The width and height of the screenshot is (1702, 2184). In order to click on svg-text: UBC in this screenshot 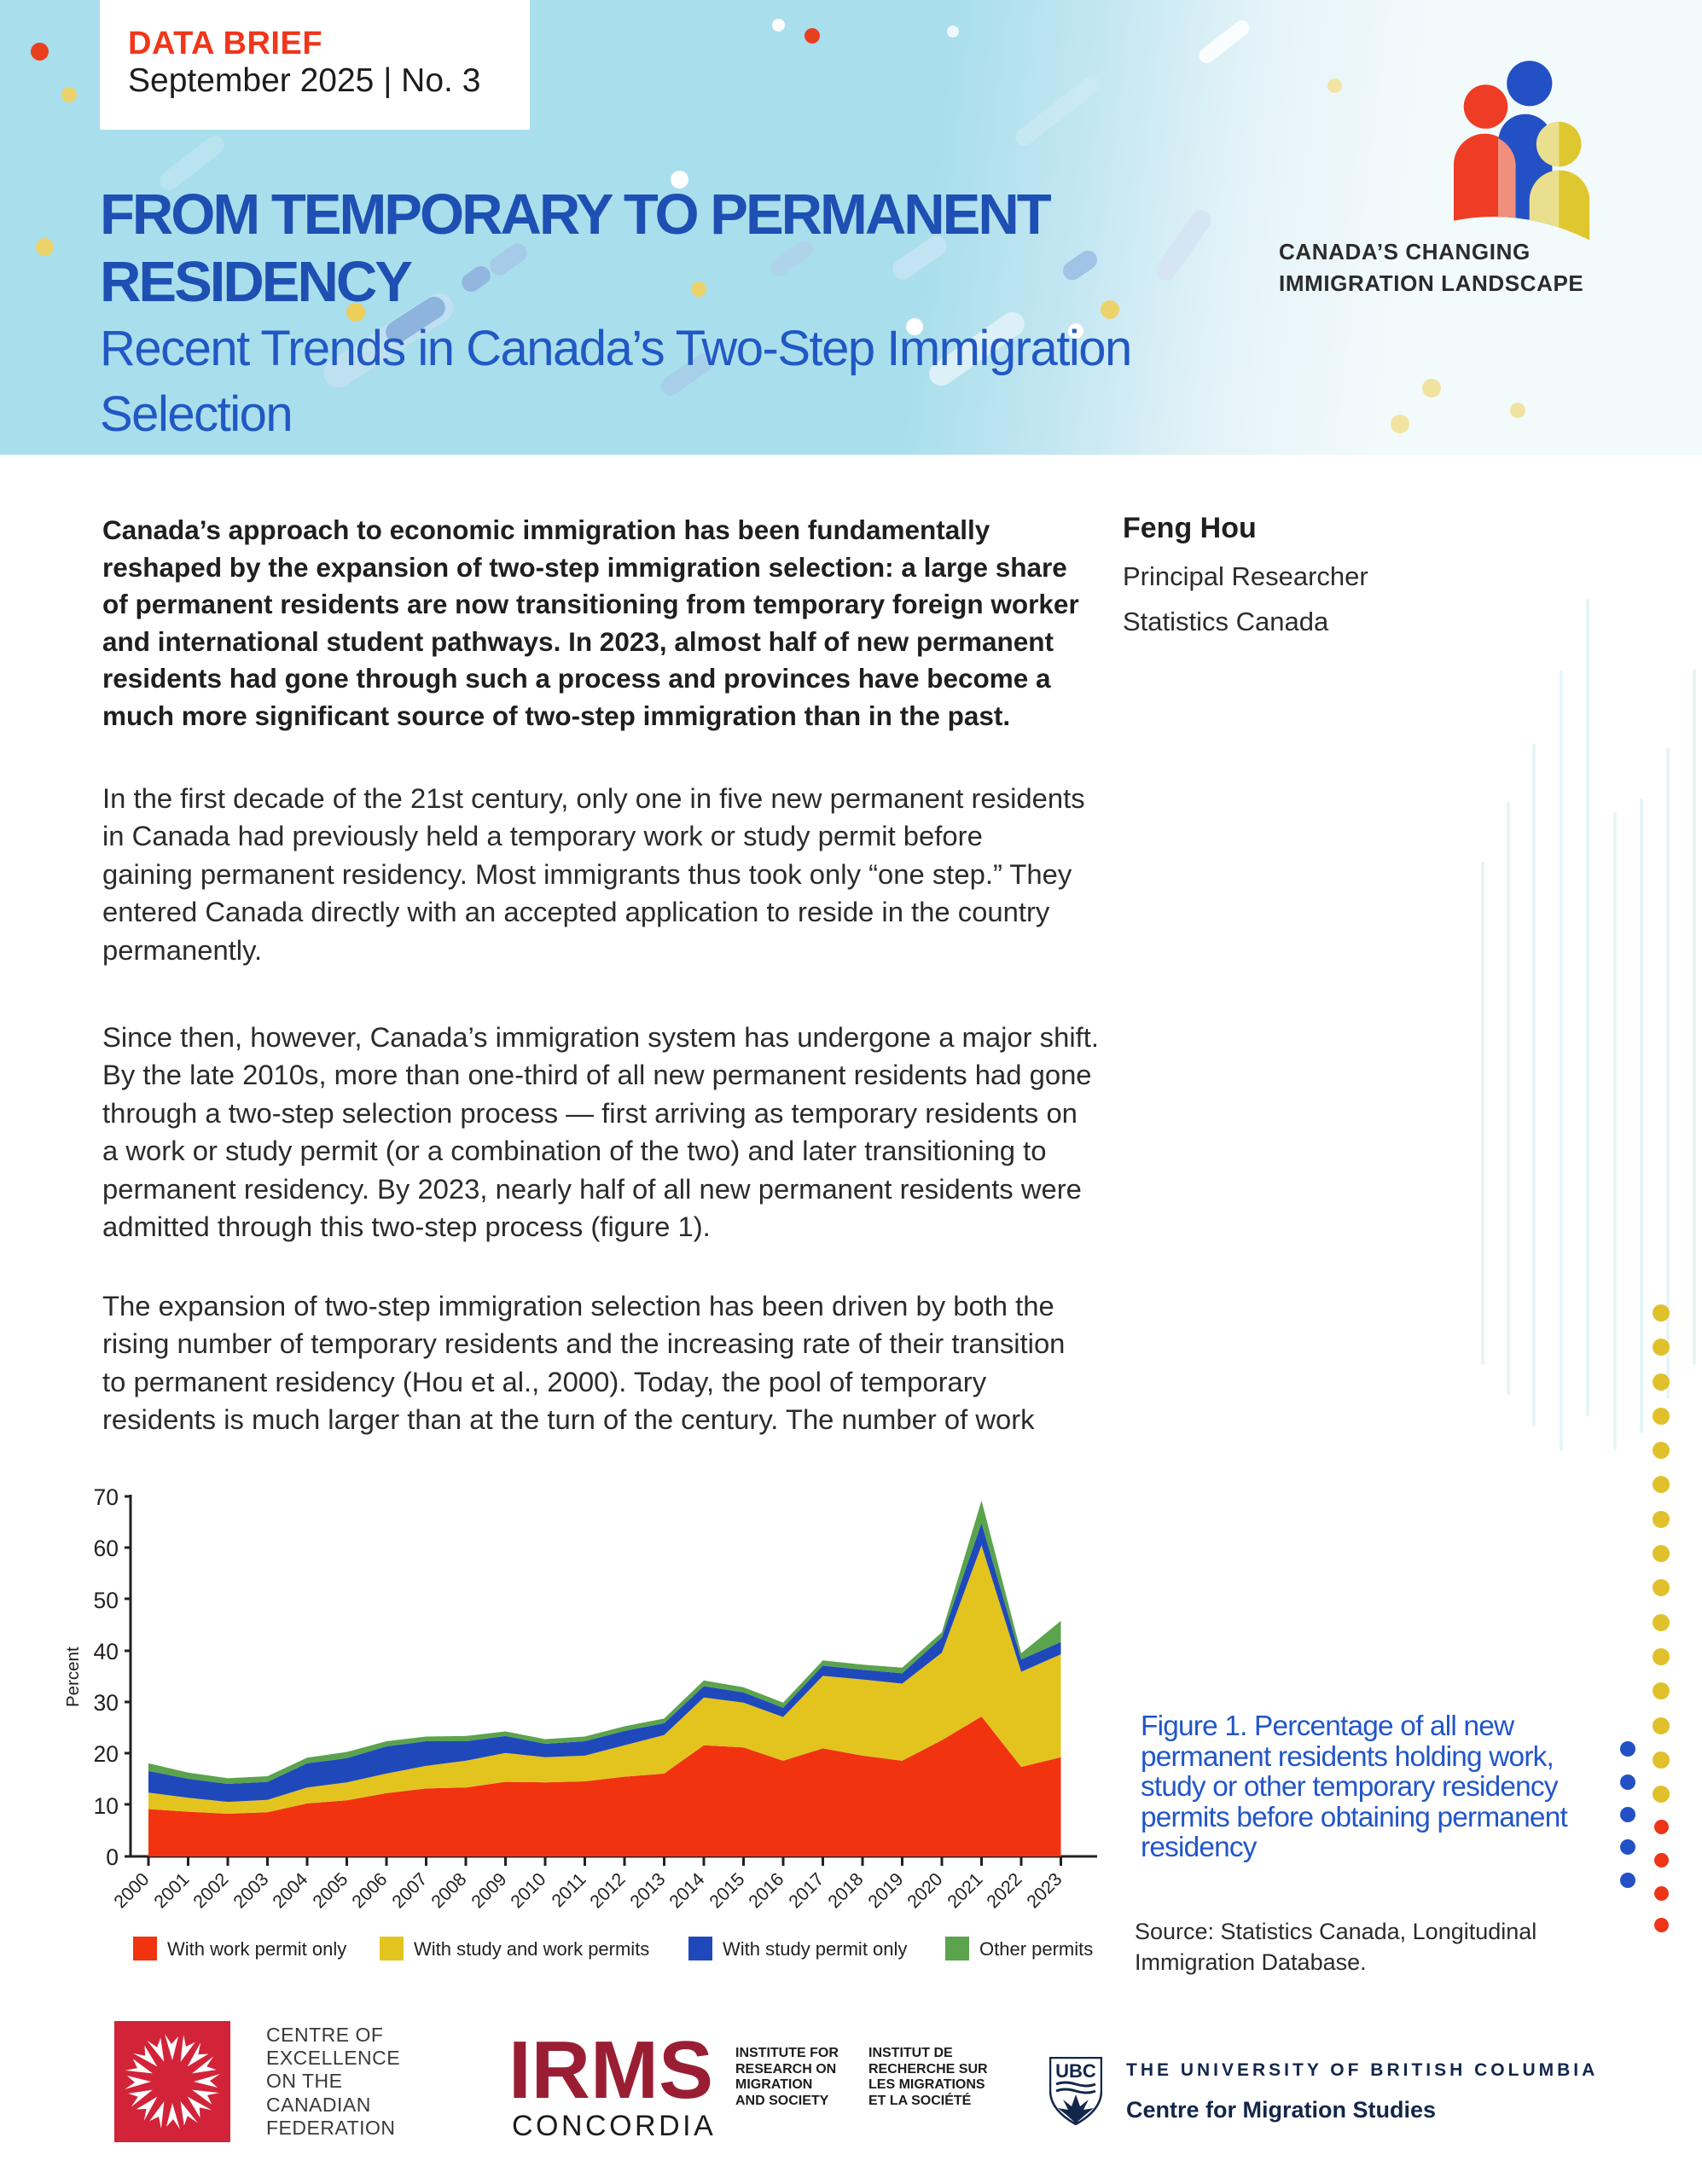, I will do `click(1075, 2071)`.